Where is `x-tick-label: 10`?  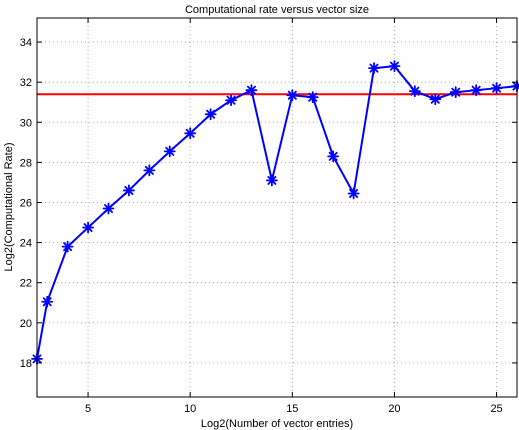
x-tick-label: 10 is located at coordinates (190, 409).